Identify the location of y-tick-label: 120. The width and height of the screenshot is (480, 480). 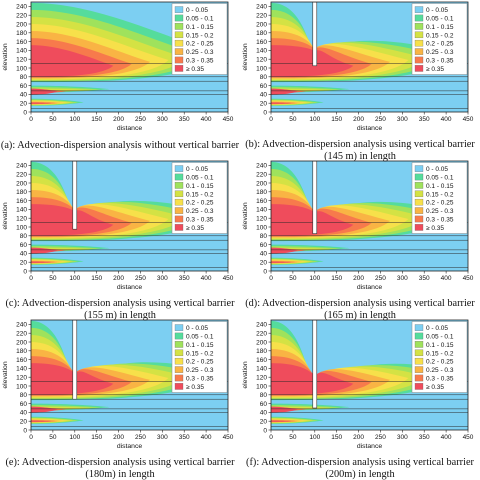
(21, 378).